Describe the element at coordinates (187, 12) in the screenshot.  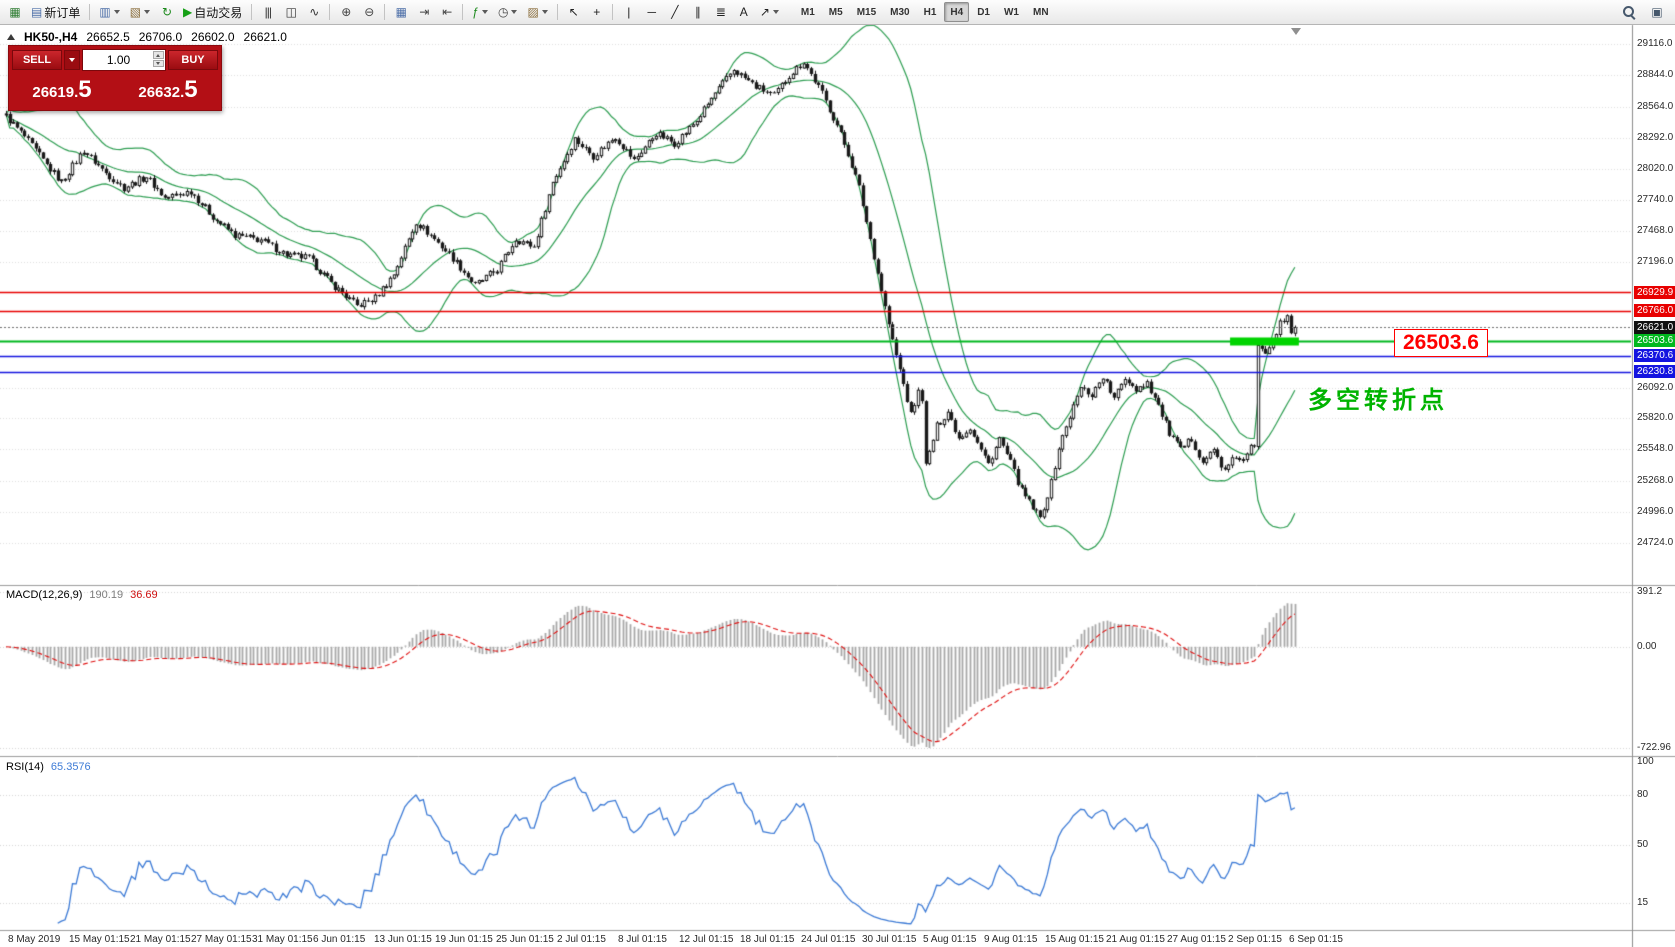
I see `autotrading-play-icon: ▶` at that location.